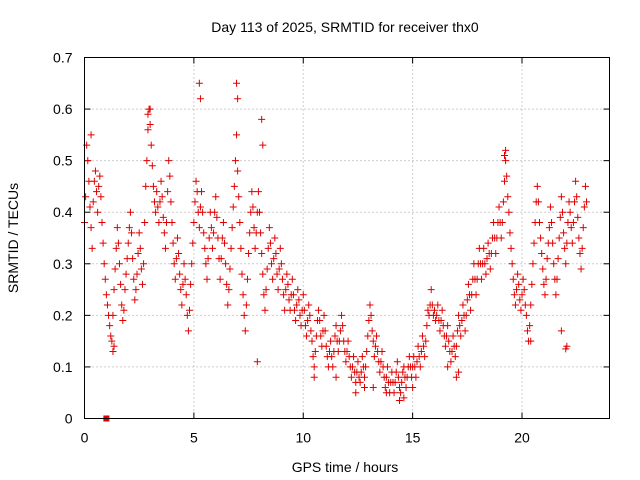 The height and width of the screenshot is (480, 640). I want to click on x-tick-label: 5, so click(194, 438).